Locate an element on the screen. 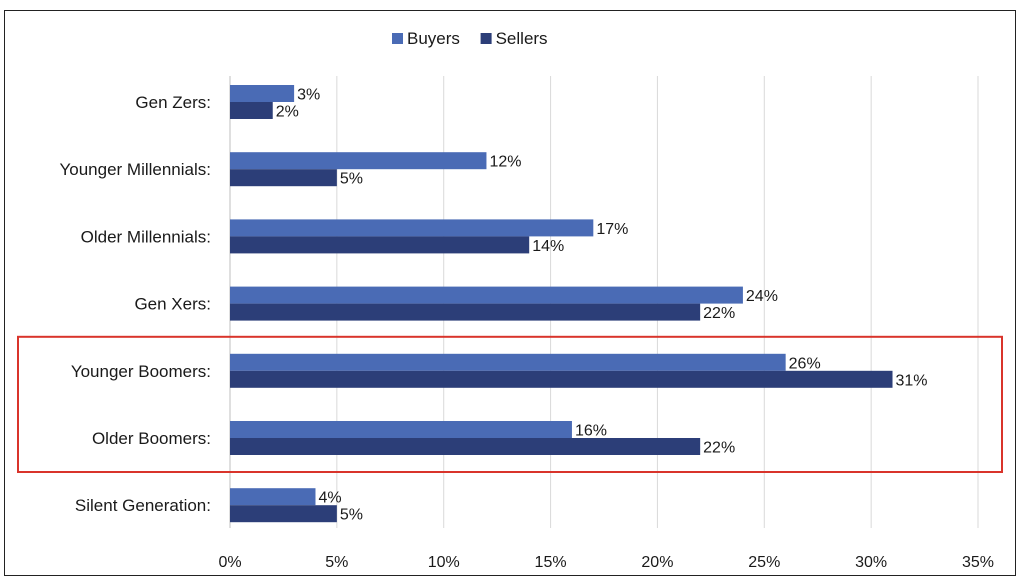  data-label-buyers-younger-boomers: 26% is located at coordinates (805, 363).